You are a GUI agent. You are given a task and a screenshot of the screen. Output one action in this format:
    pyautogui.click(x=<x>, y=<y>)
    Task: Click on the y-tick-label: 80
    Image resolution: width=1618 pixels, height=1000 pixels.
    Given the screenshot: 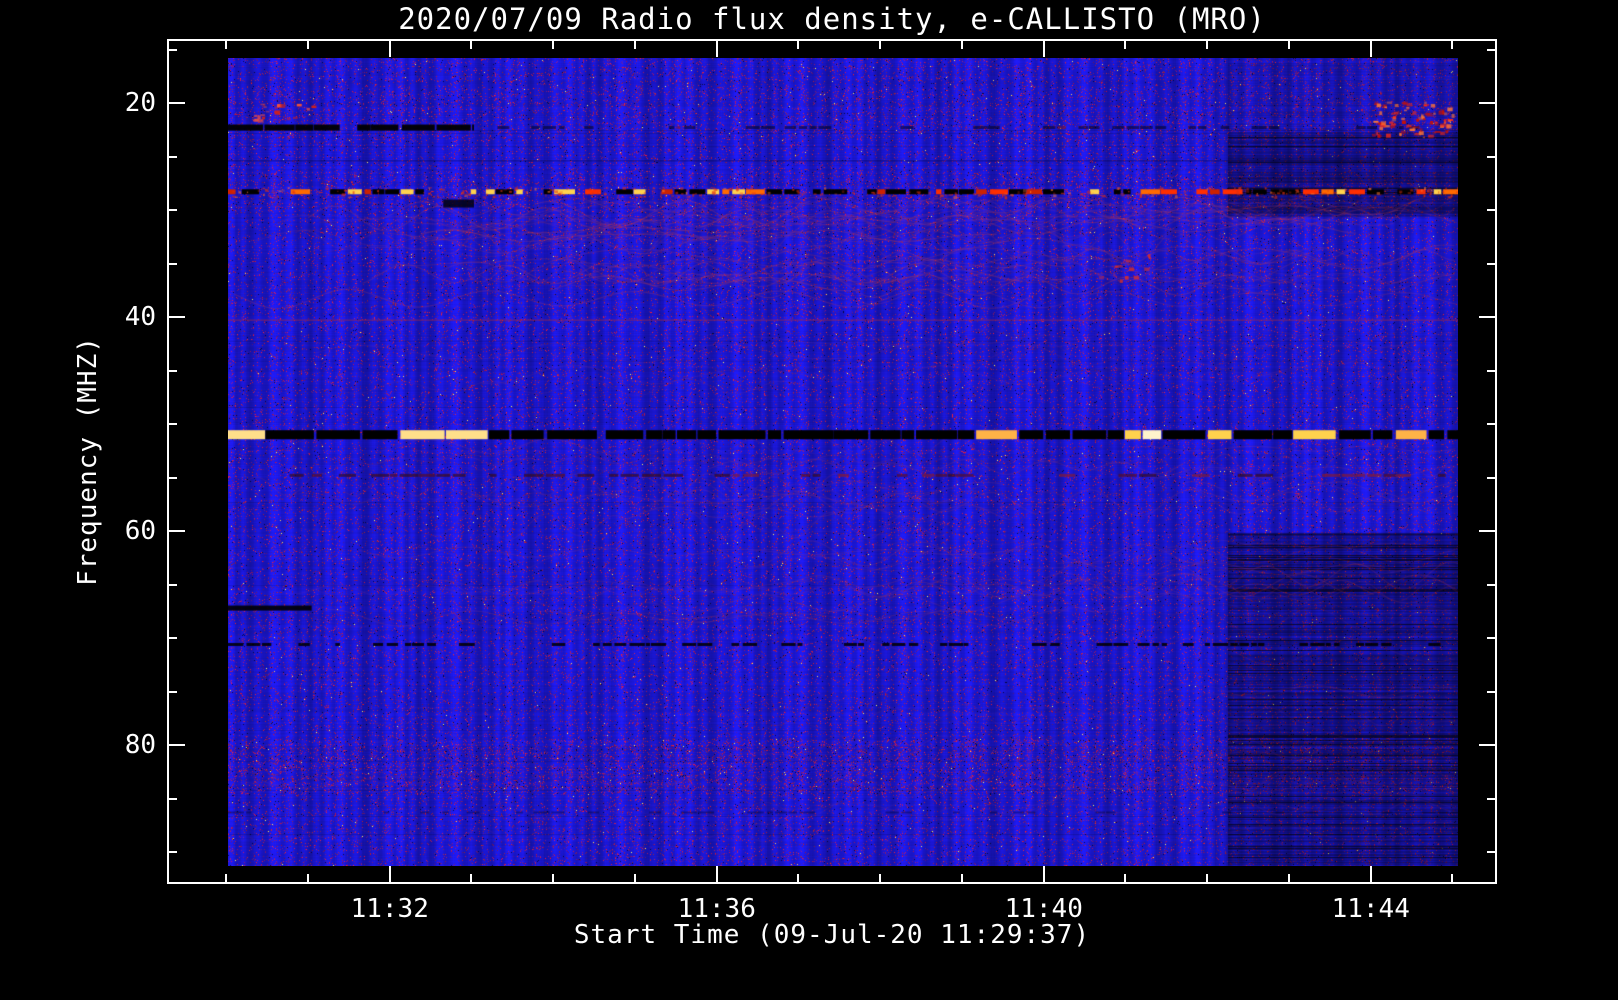 What is the action you would take?
    pyautogui.click(x=140, y=745)
    